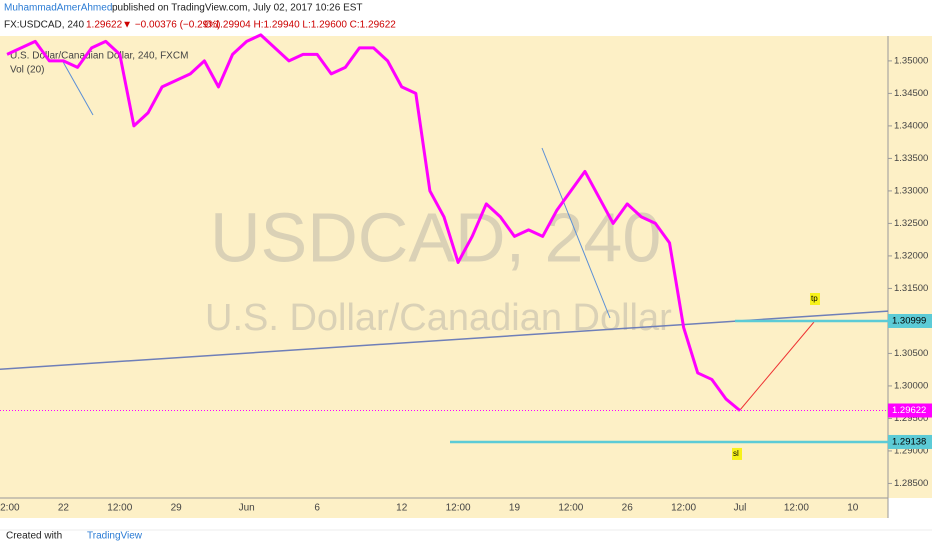  Describe the element at coordinates (247, 508) in the screenshot. I see `x-tick-label: Jun` at that location.